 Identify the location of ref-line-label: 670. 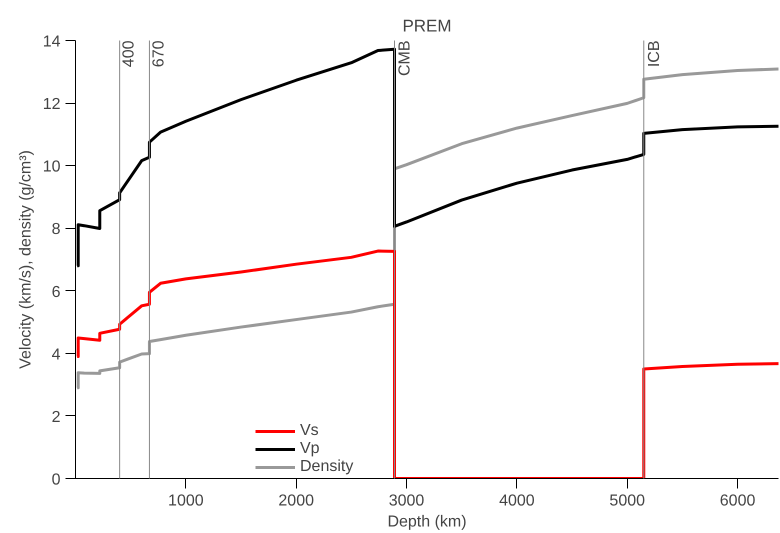
(159, 54).